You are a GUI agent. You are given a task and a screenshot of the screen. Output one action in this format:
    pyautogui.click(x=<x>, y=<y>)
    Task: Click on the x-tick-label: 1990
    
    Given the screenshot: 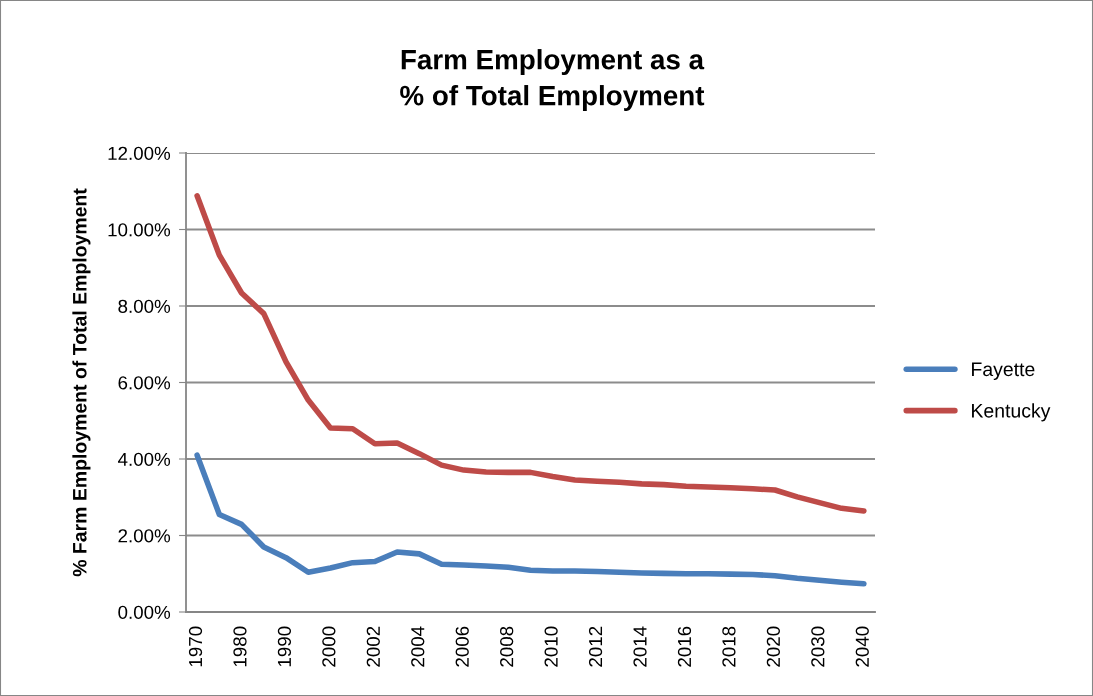 What is the action you would take?
    pyautogui.click(x=284, y=646)
    